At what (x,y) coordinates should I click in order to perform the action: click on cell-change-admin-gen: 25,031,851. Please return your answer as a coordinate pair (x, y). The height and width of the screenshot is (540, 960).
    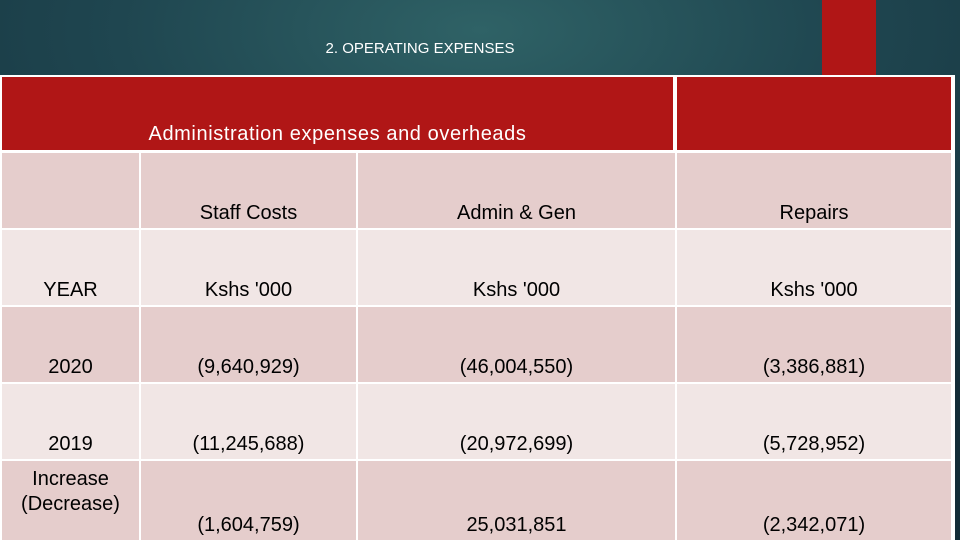
    Looking at the image, I should click on (516, 500).